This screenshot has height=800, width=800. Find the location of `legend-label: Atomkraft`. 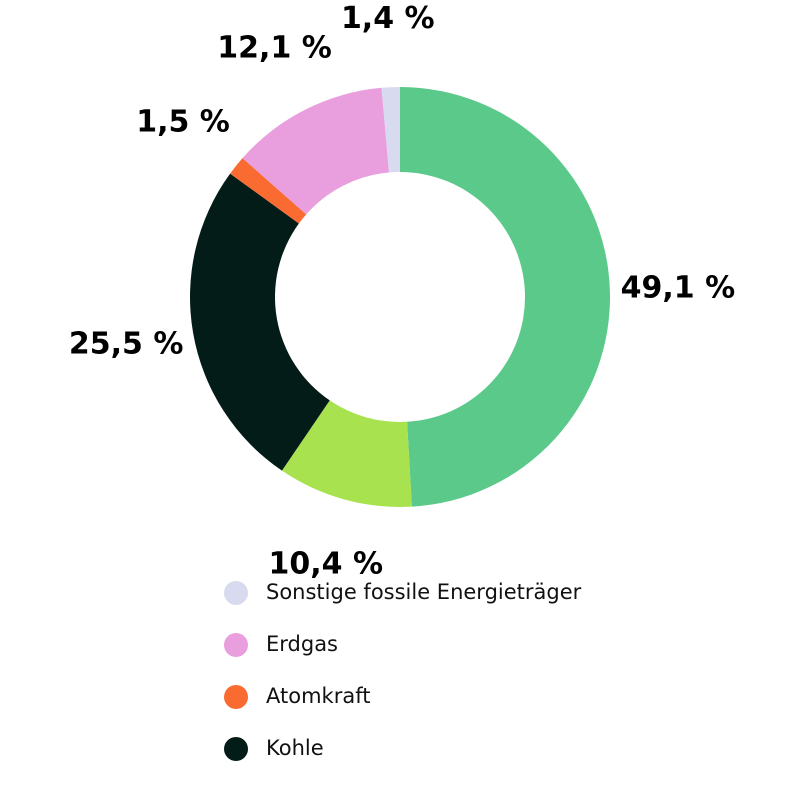

legend-label: Atomkraft is located at coordinates (318, 696).